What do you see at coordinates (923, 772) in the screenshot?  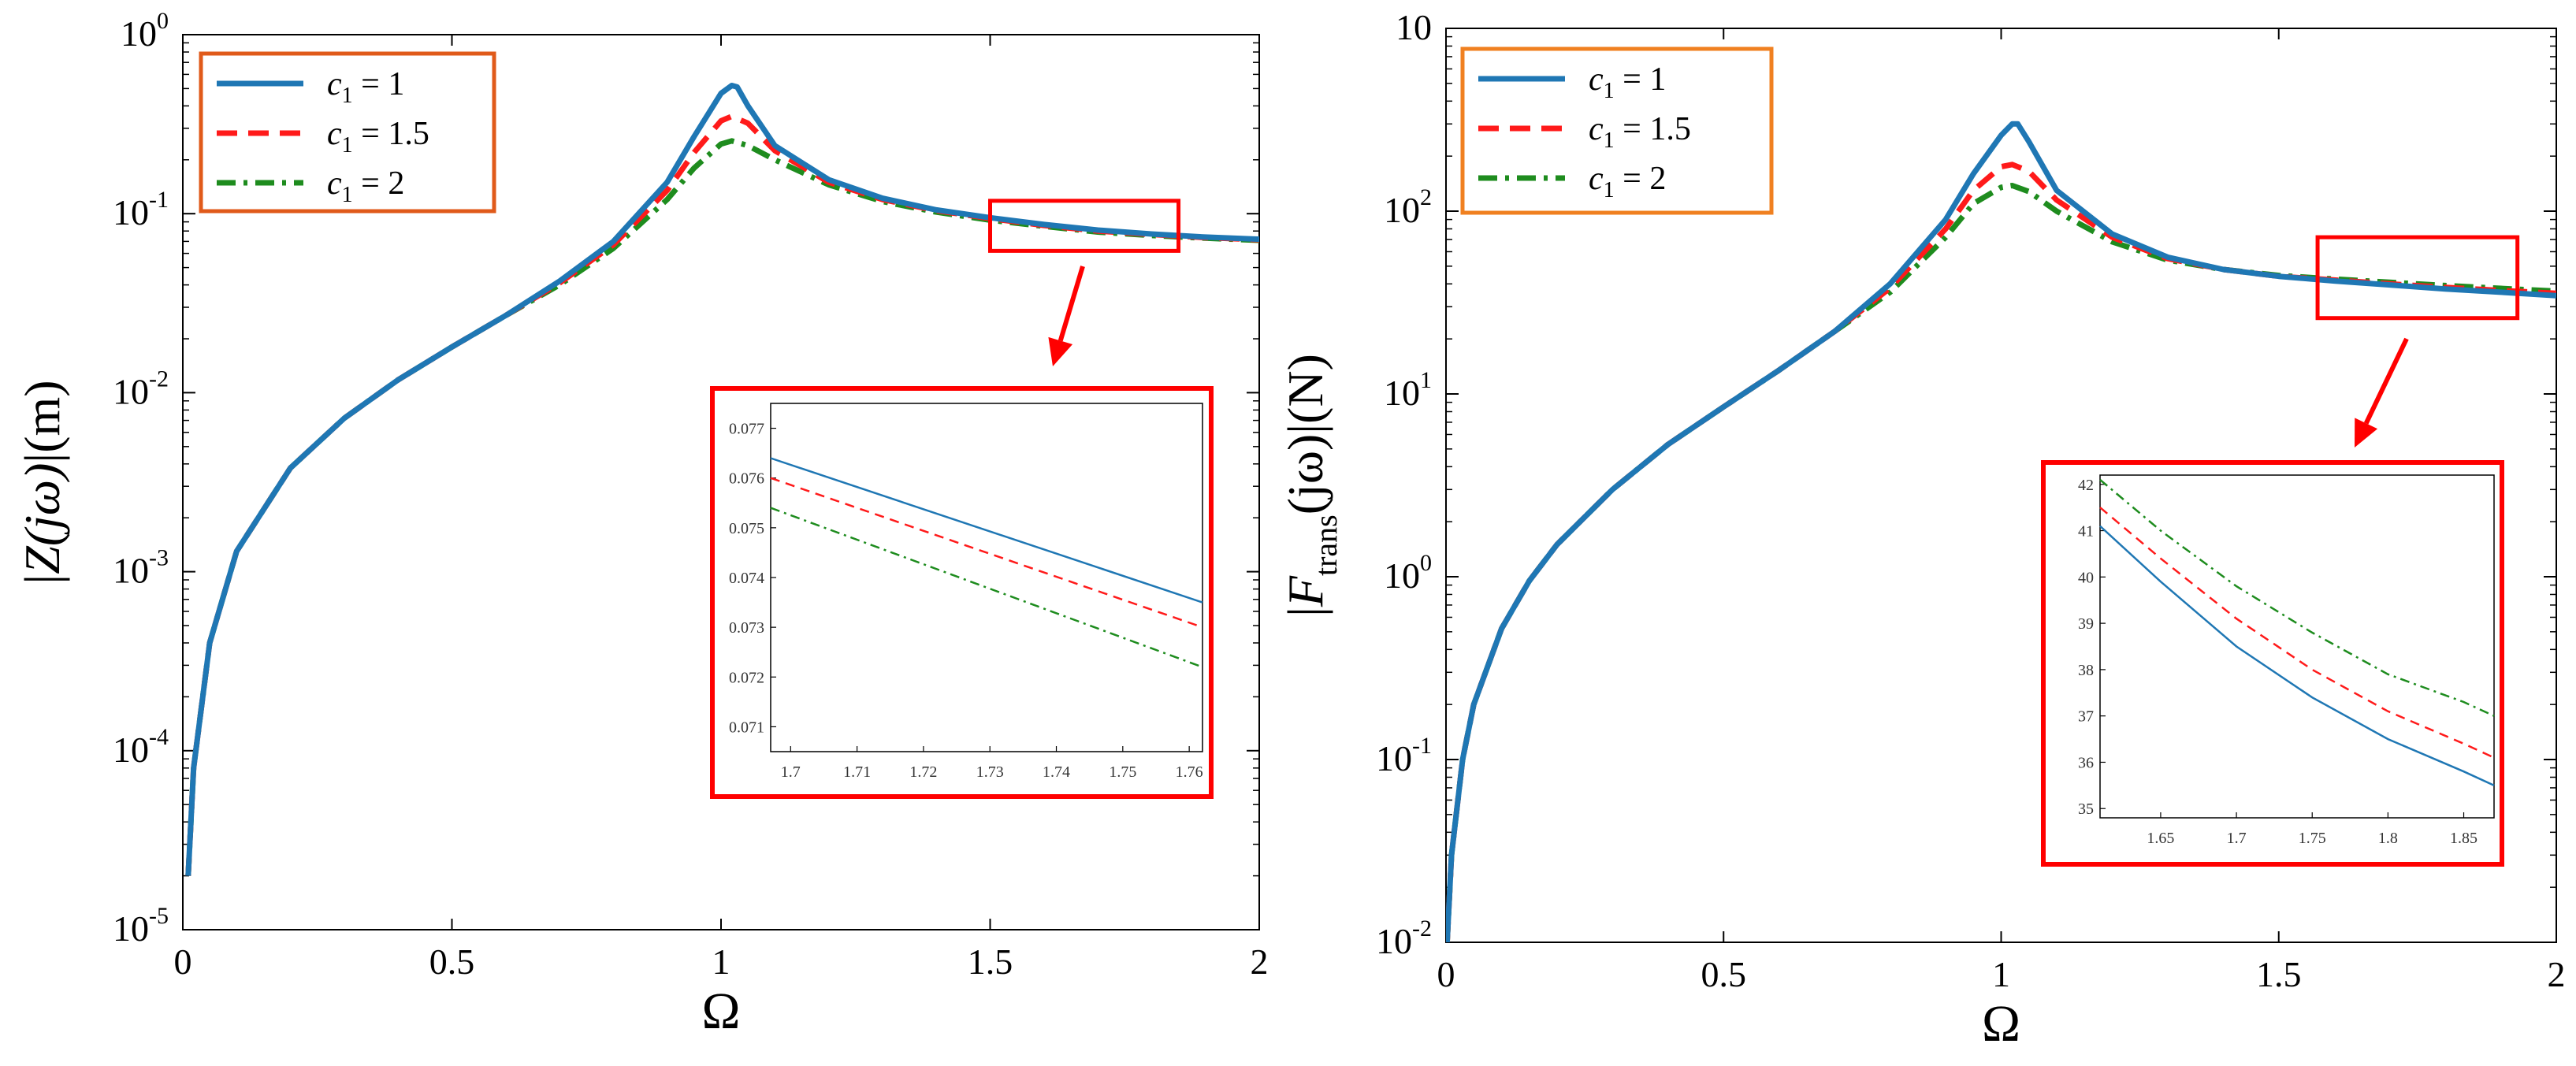 I see `inset-x-tick-label: 1.72` at bounding box center [923, 772].